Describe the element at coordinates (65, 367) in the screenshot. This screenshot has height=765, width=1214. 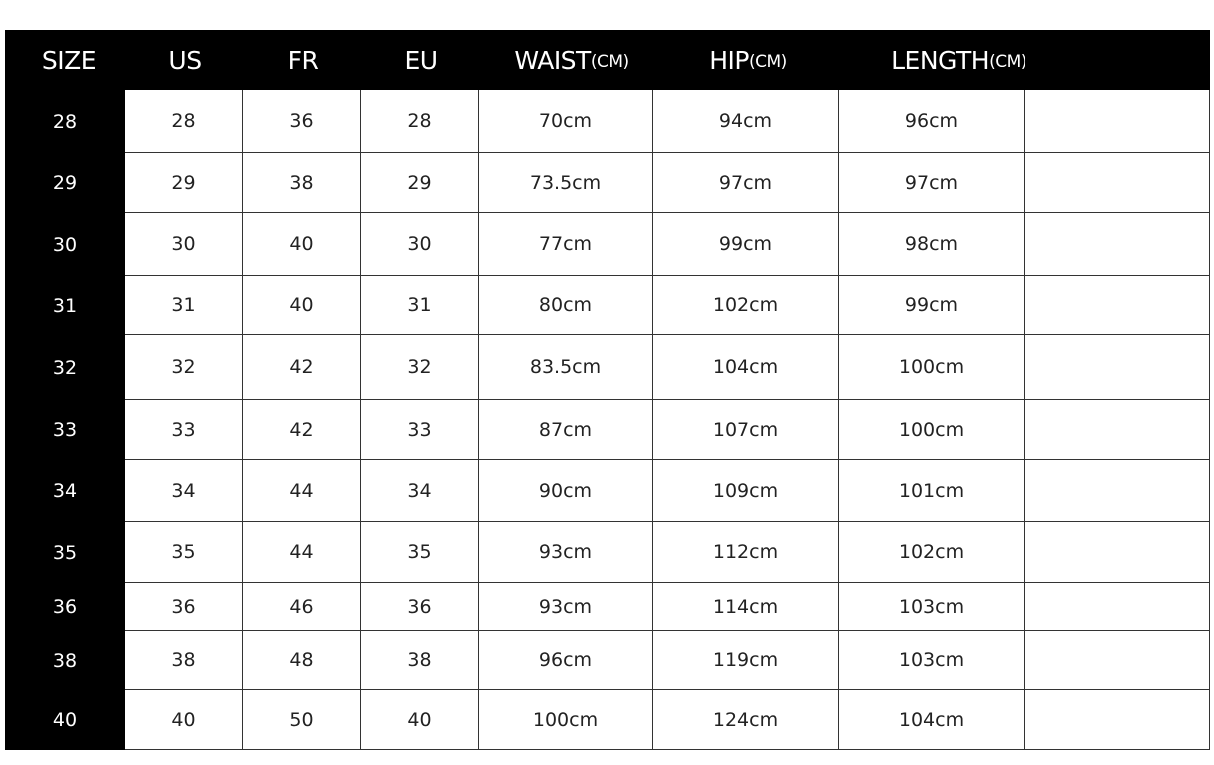
I see `size-cell: 32` at that location.